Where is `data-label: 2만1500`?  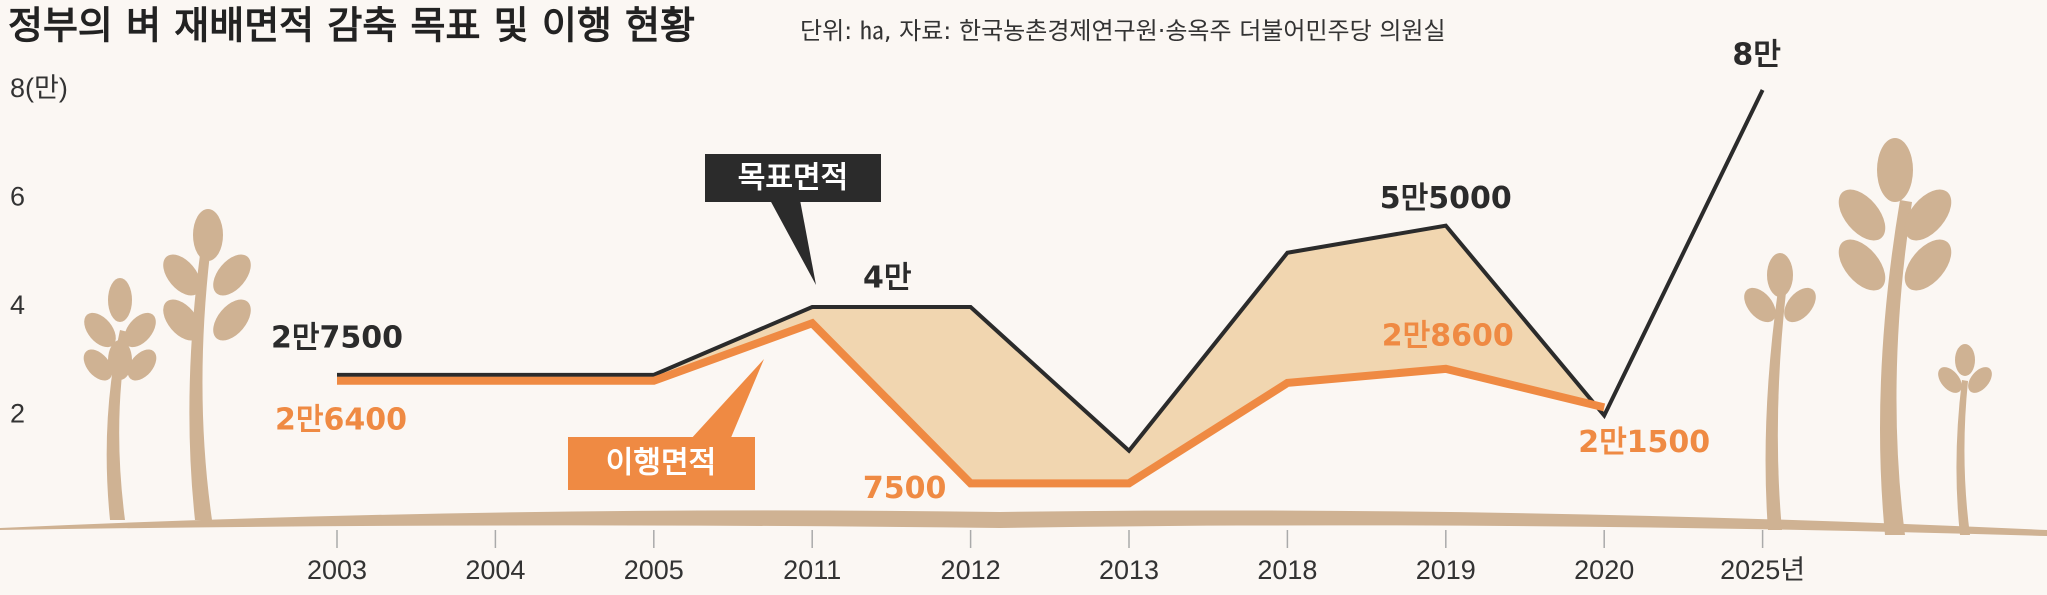
data-label: 2만1500 is located at coordinates (1644, 442).